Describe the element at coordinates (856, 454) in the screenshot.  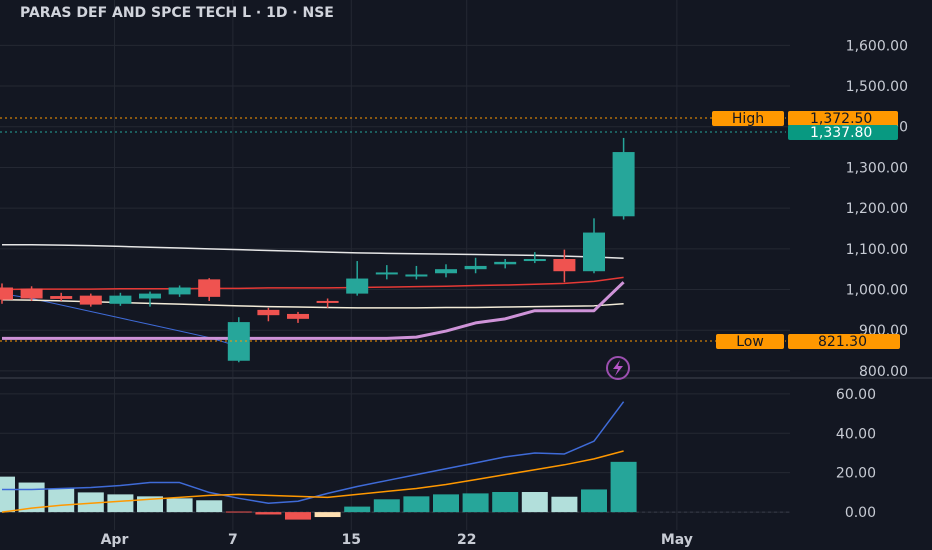
I see `volume-axis: 0.00 20.00 40.00 60.00` at that location.